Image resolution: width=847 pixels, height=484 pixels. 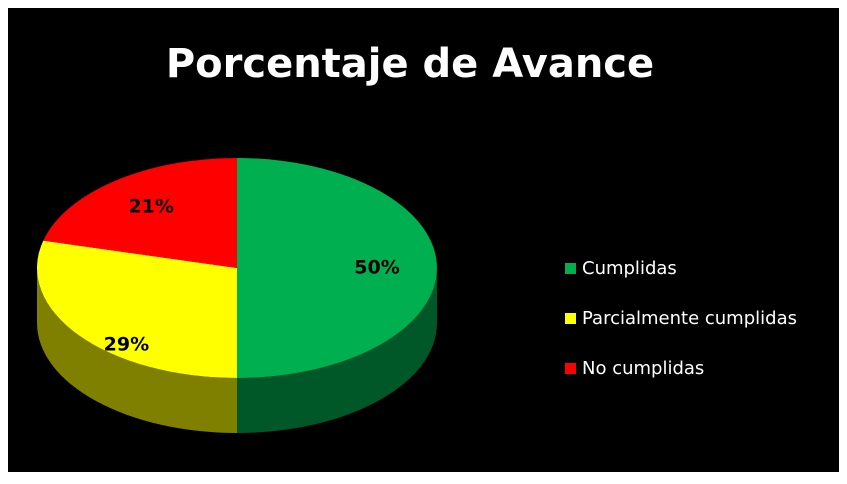 I want to click on value-label: 29%, so click(x=126, y=345).